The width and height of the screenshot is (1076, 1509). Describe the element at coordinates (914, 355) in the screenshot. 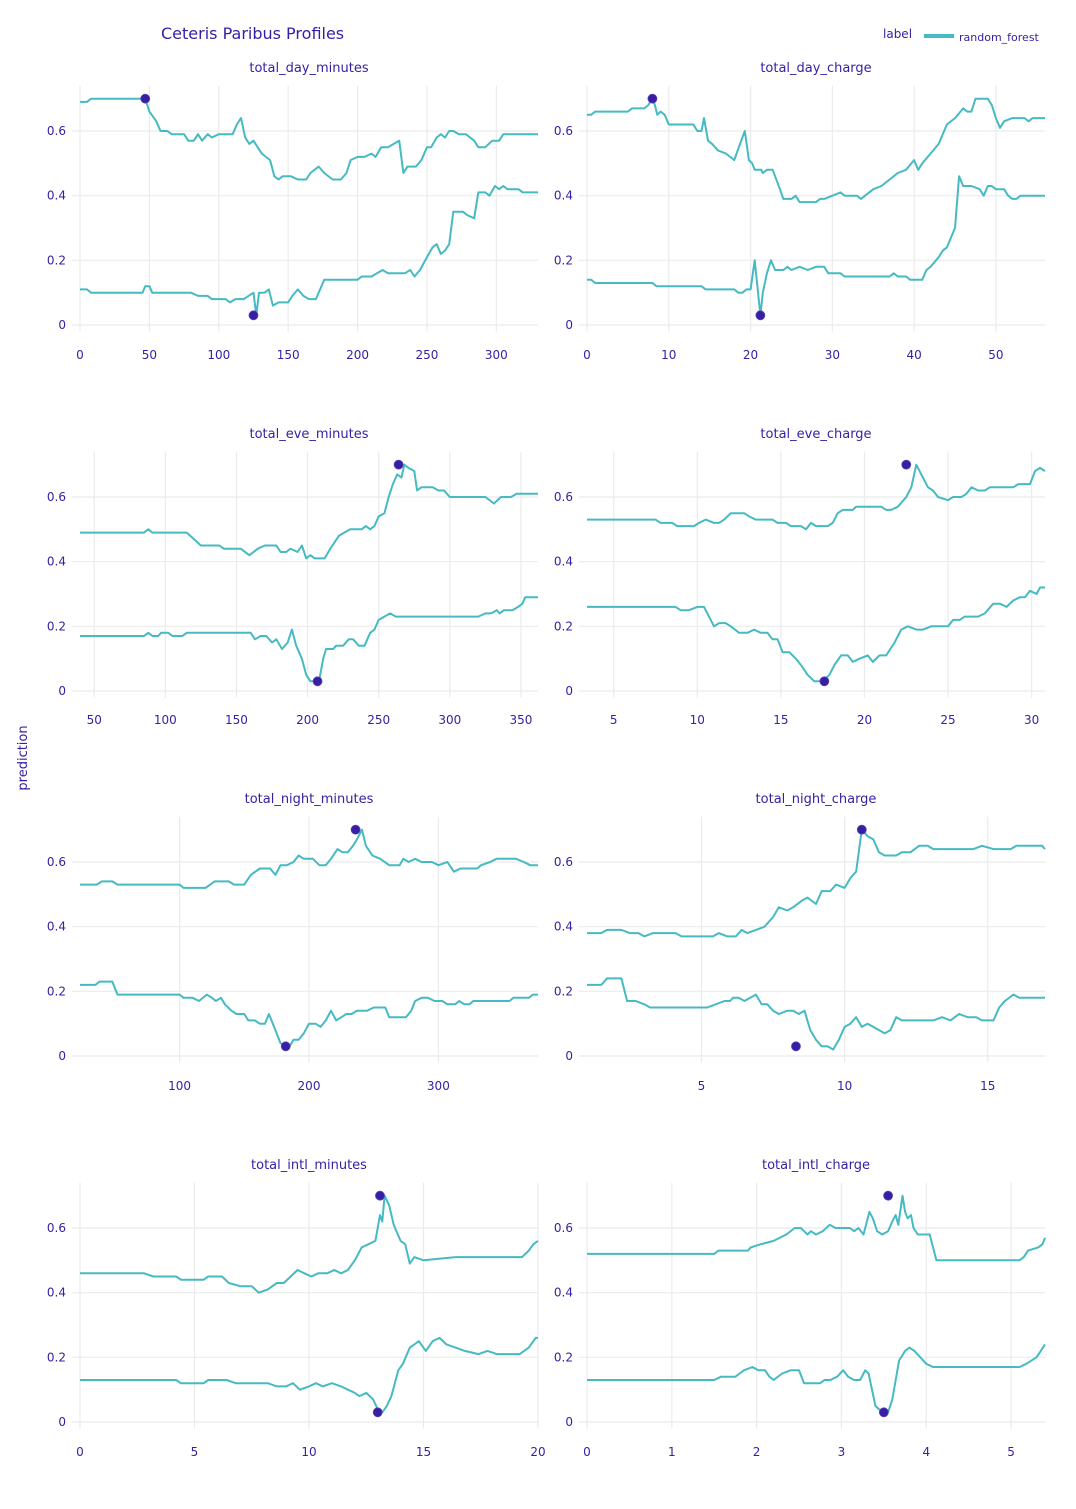

I see `x-tick-label: 40` at that location.